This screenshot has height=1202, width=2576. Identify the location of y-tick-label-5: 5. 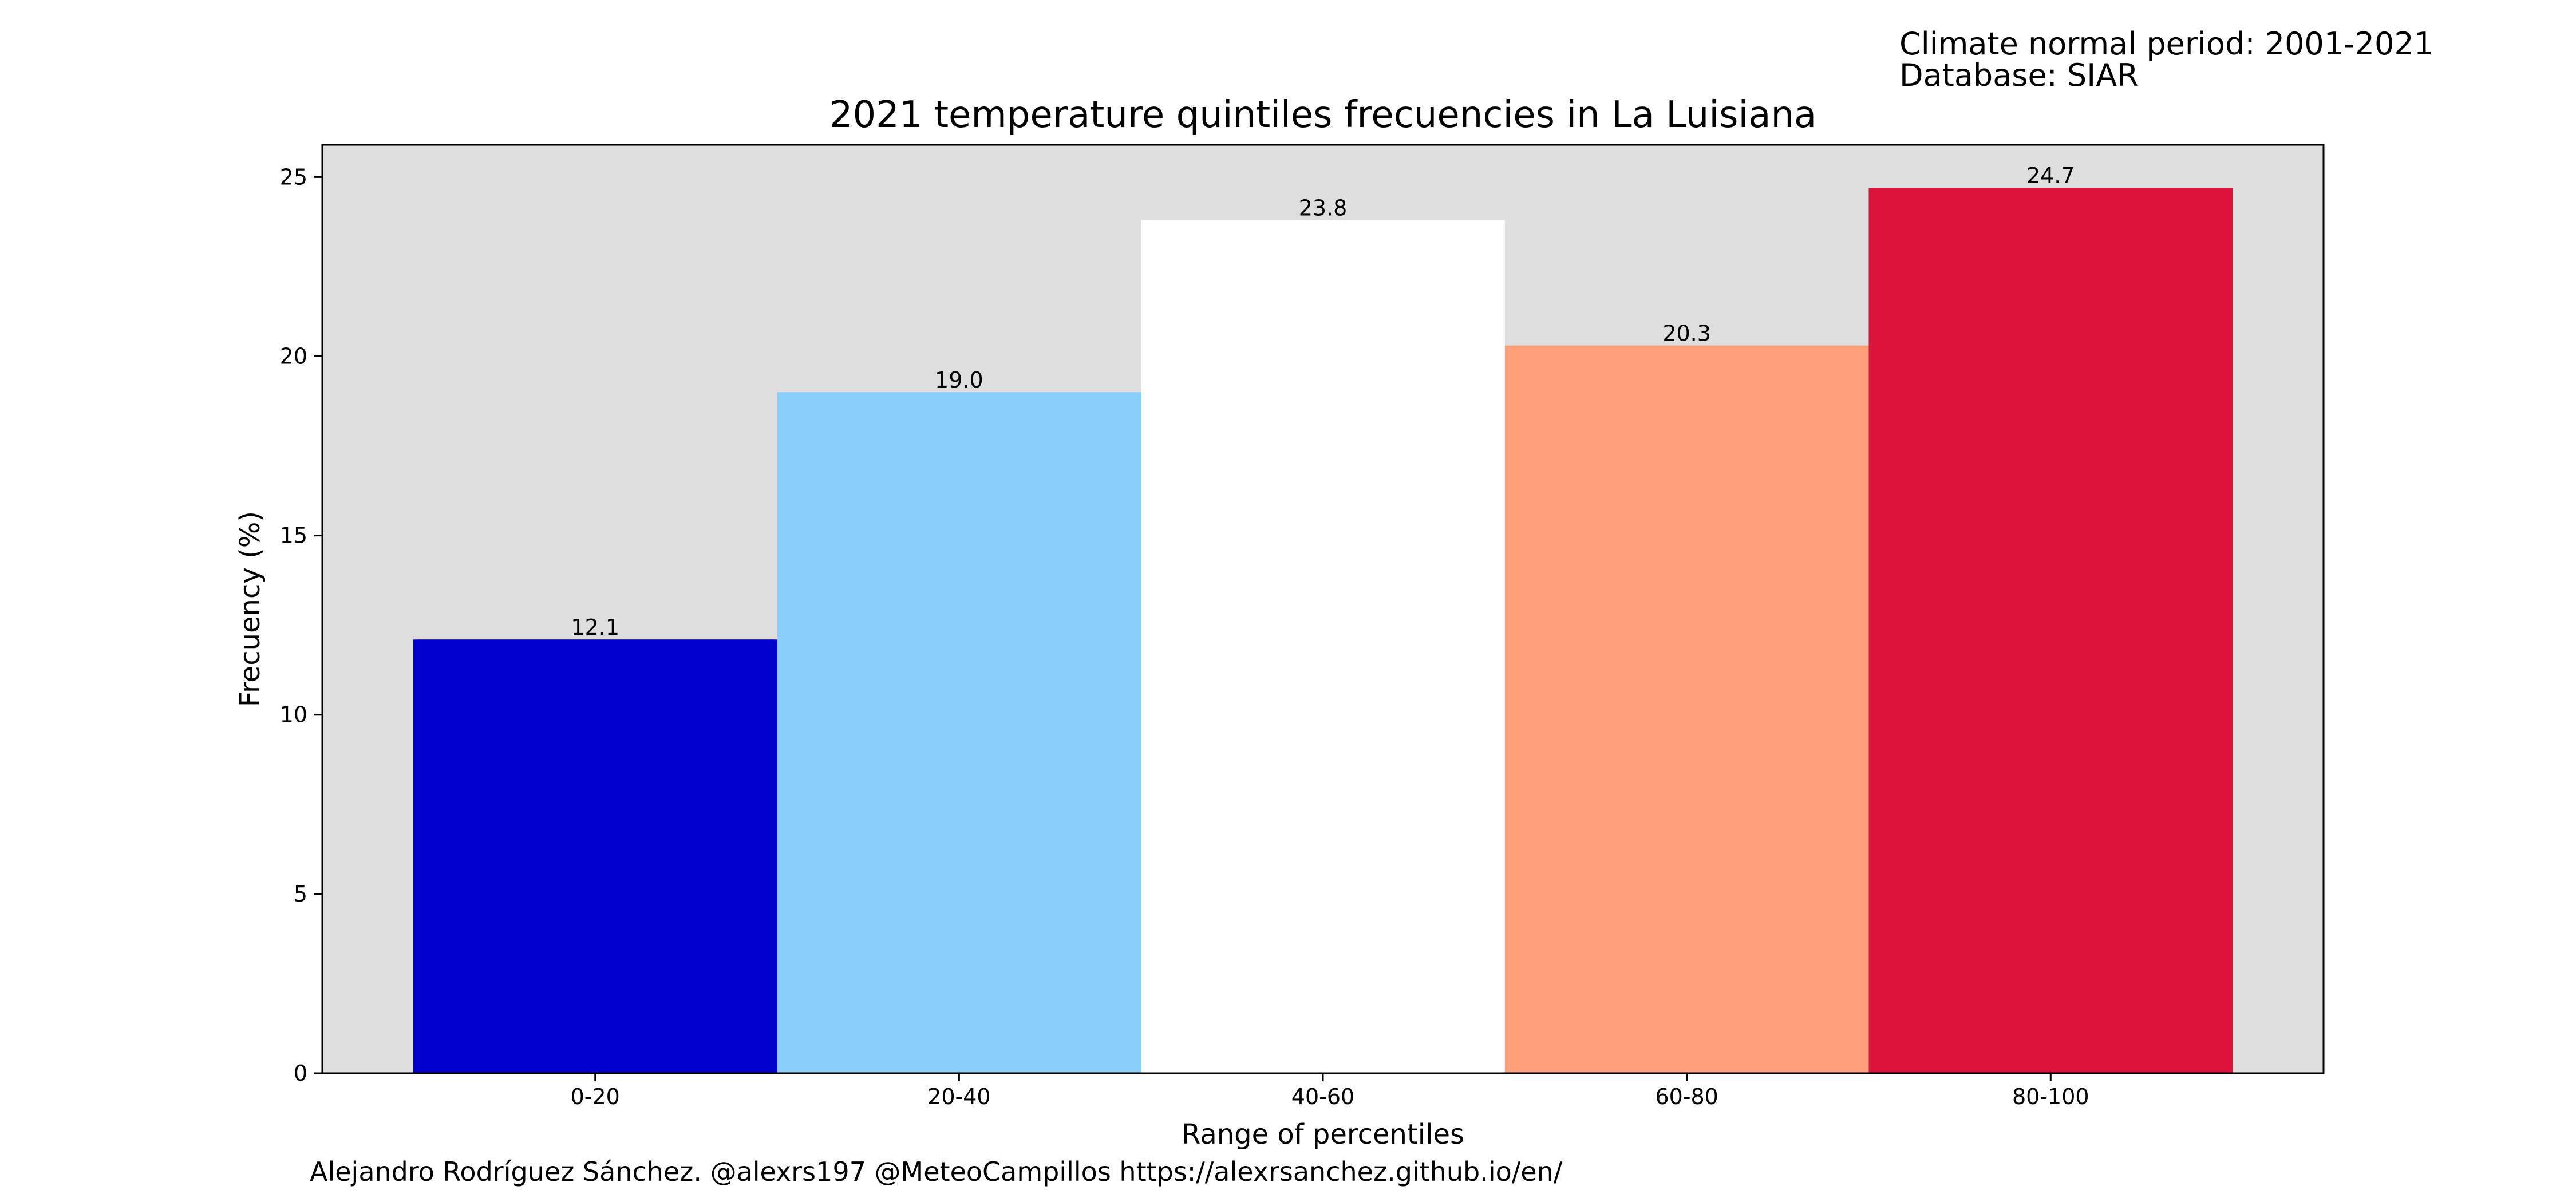
(301, 894).